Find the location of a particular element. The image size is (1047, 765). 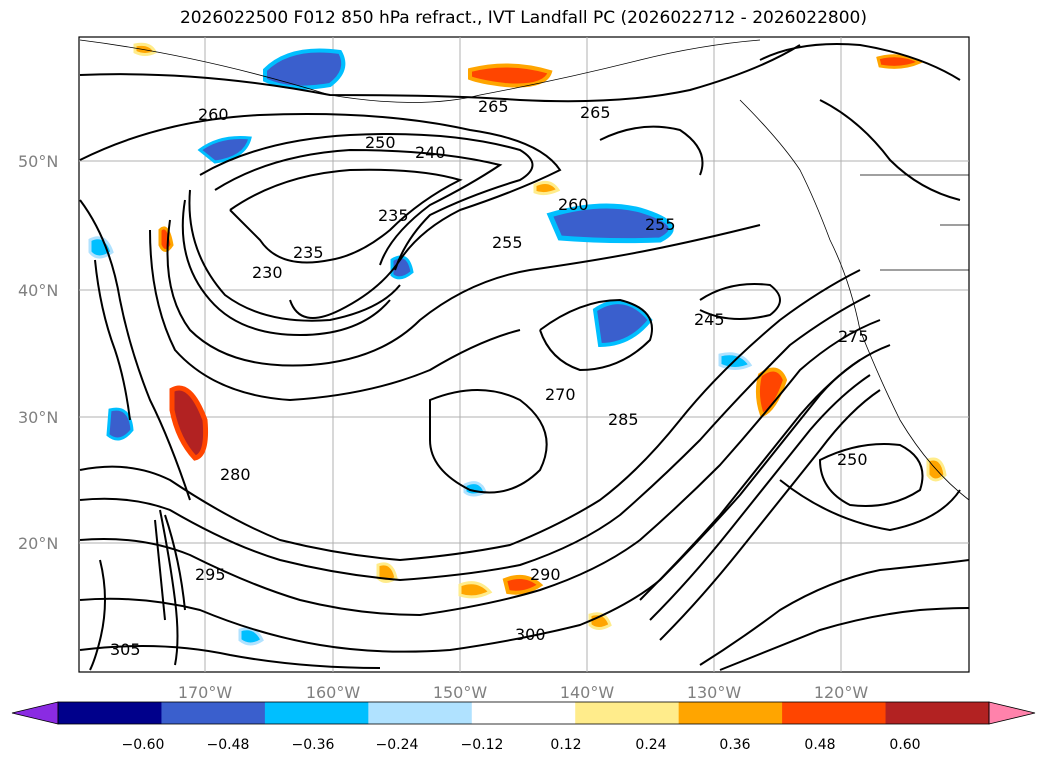

contour-label: 240 is located at coordinates (430, 152).